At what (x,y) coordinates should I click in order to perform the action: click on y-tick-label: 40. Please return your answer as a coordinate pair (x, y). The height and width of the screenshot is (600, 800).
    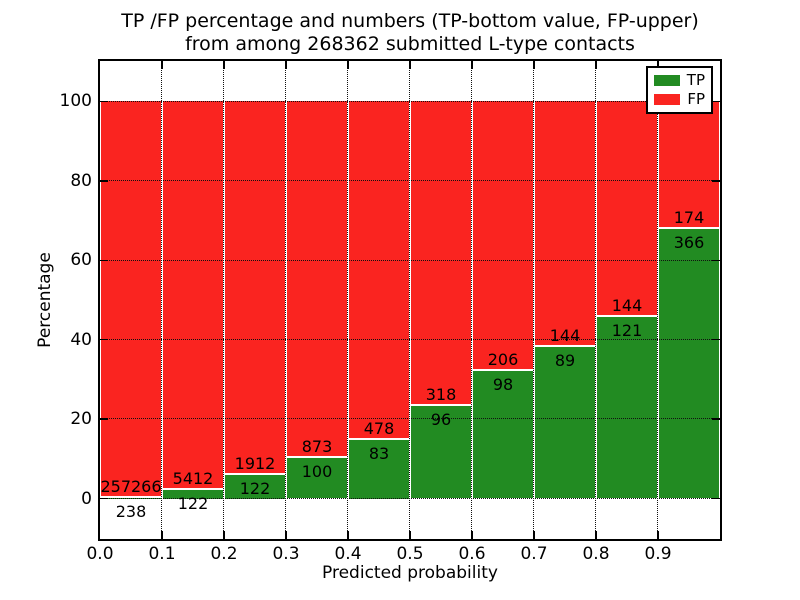
    Looking at the image, I should click on (81, 339).